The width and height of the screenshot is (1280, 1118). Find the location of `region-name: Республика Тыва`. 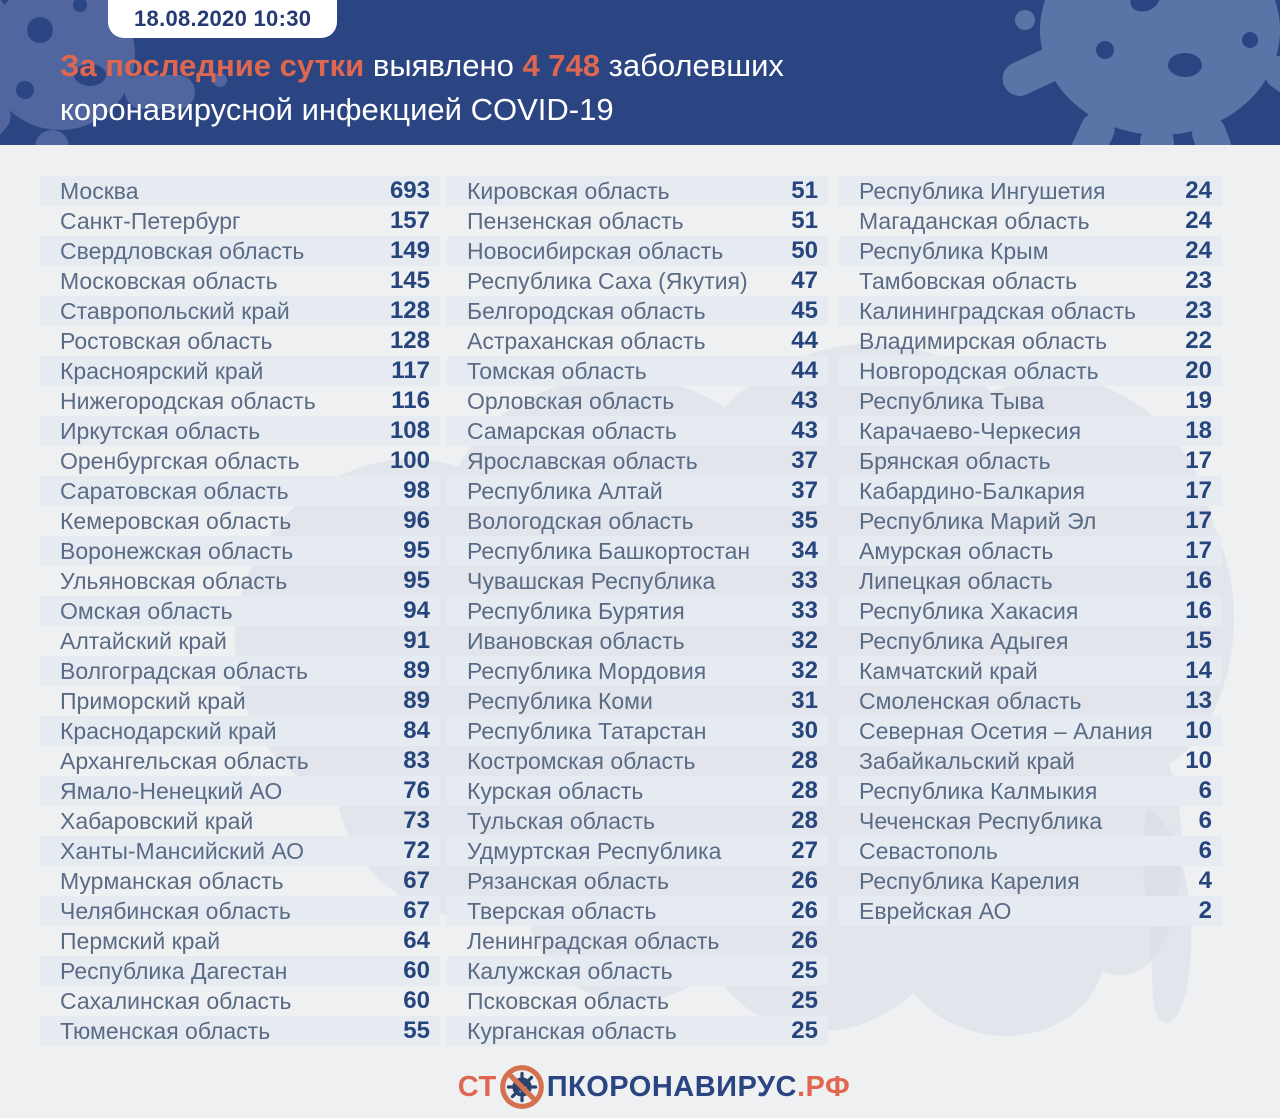

region-name: Республика Тыва is located at coordinates (952, 400).